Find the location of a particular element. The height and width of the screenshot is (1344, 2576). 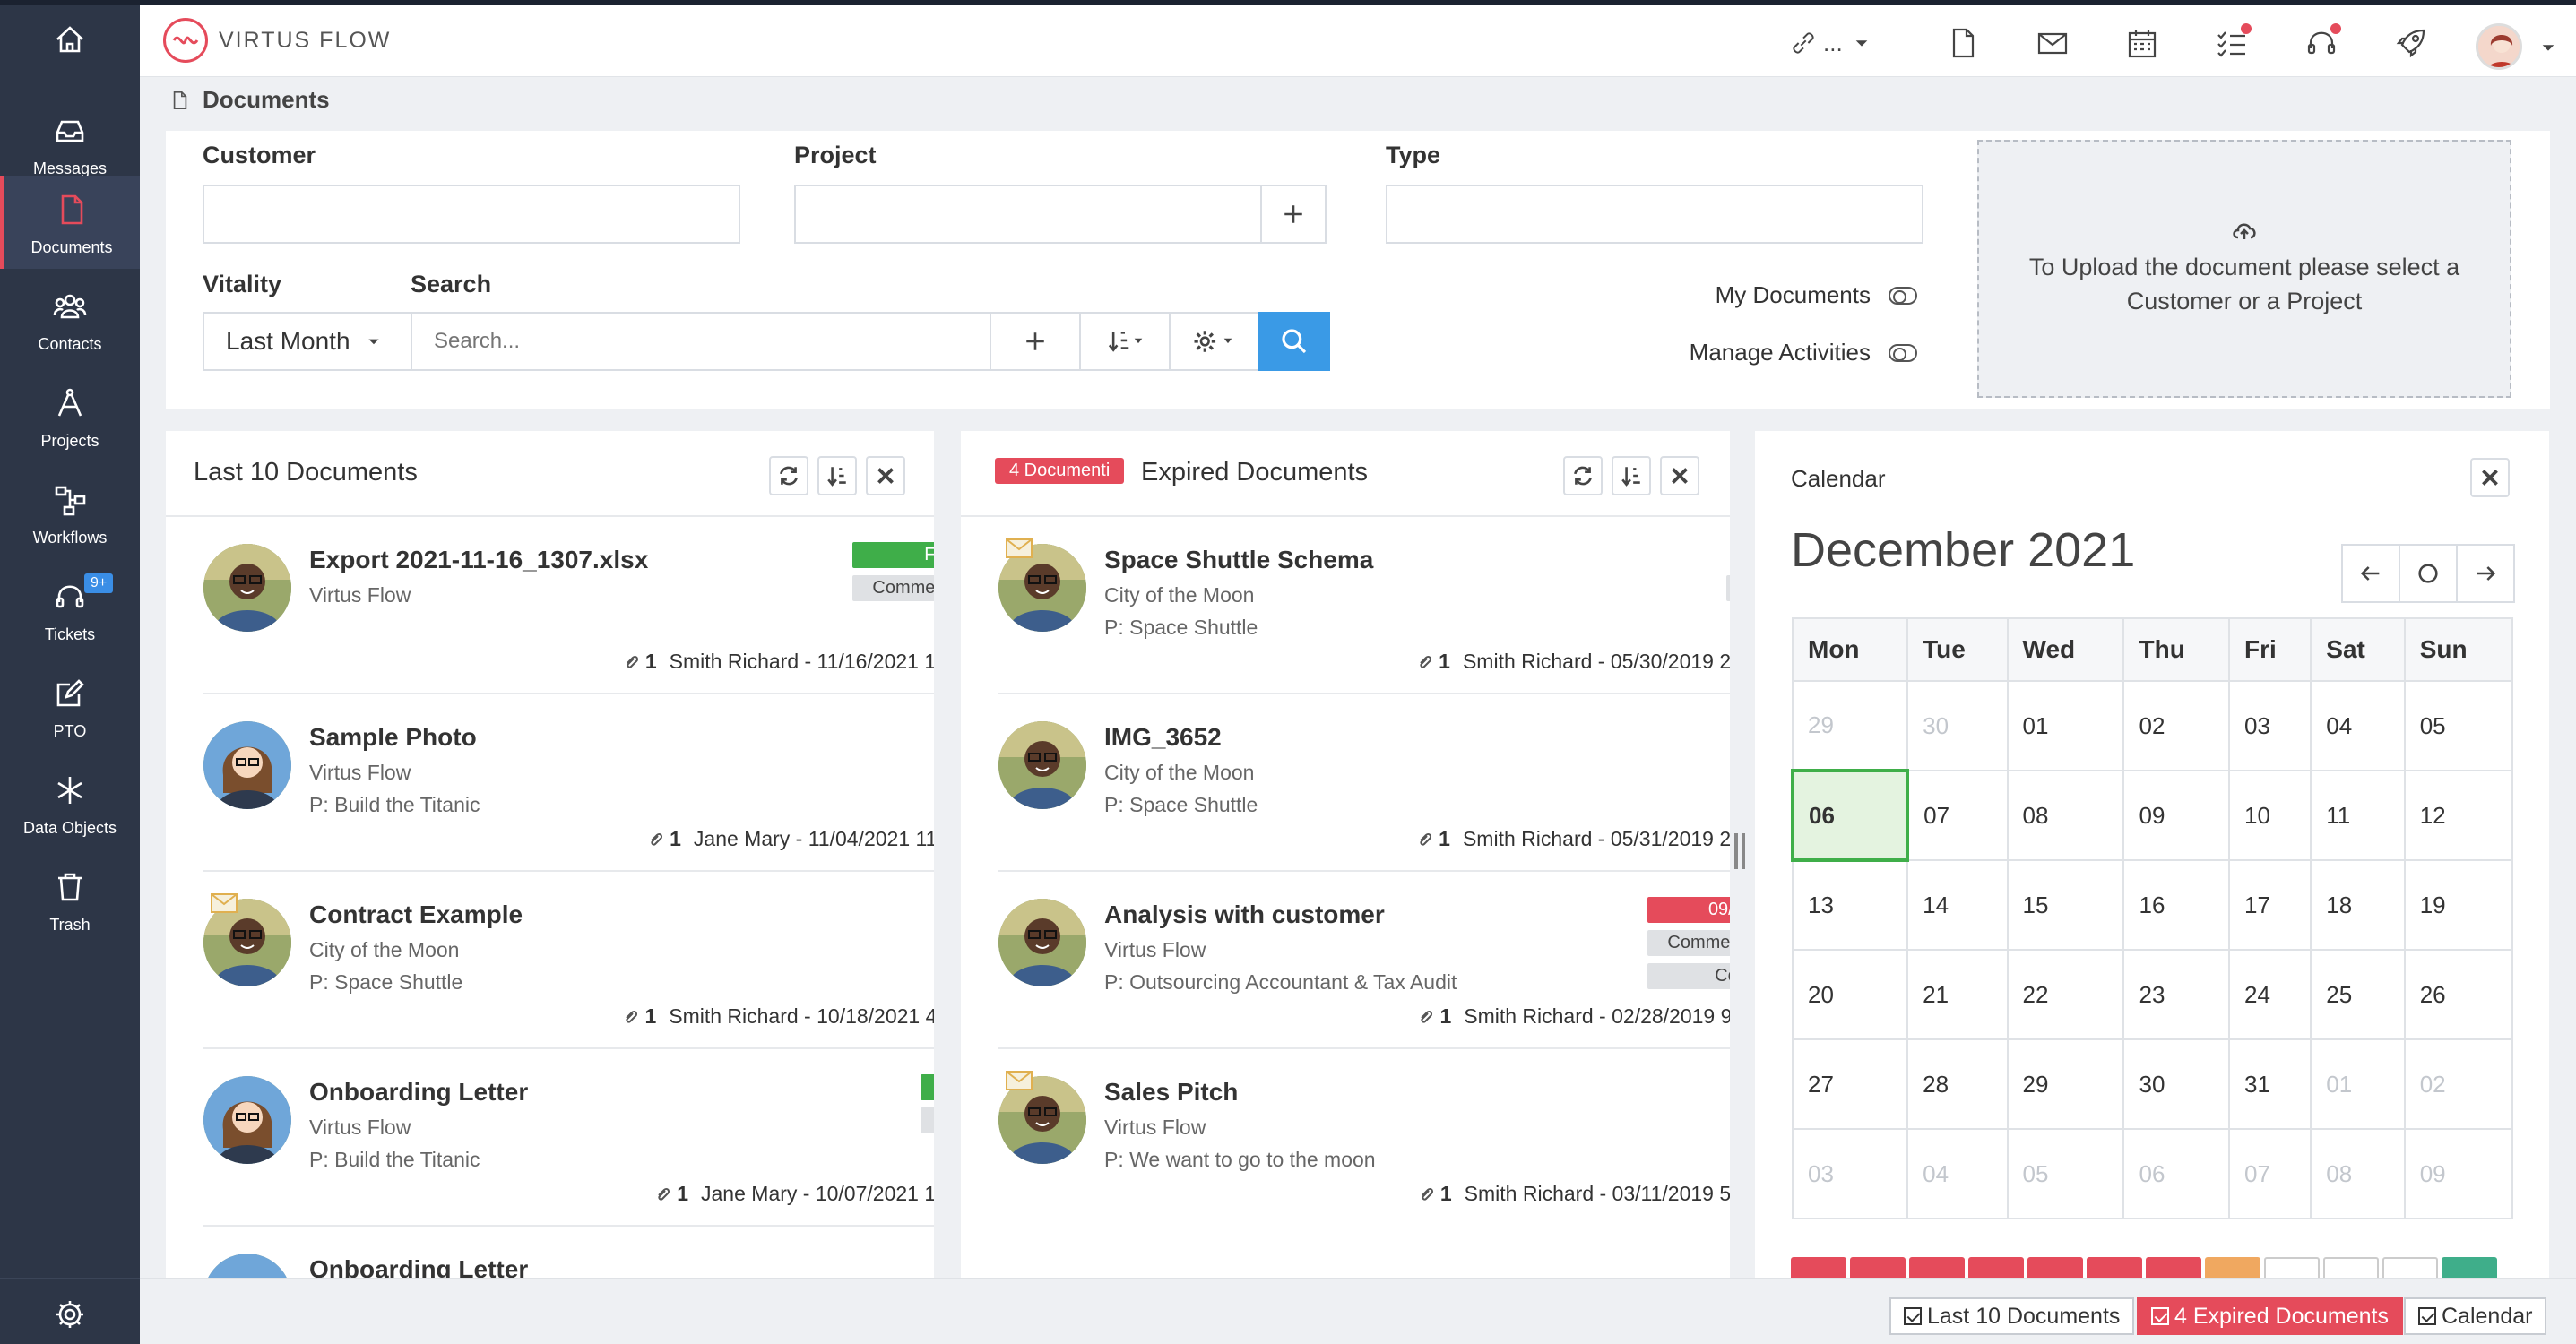

calendar-day: 07 is located at coordinates (2270, 1174).